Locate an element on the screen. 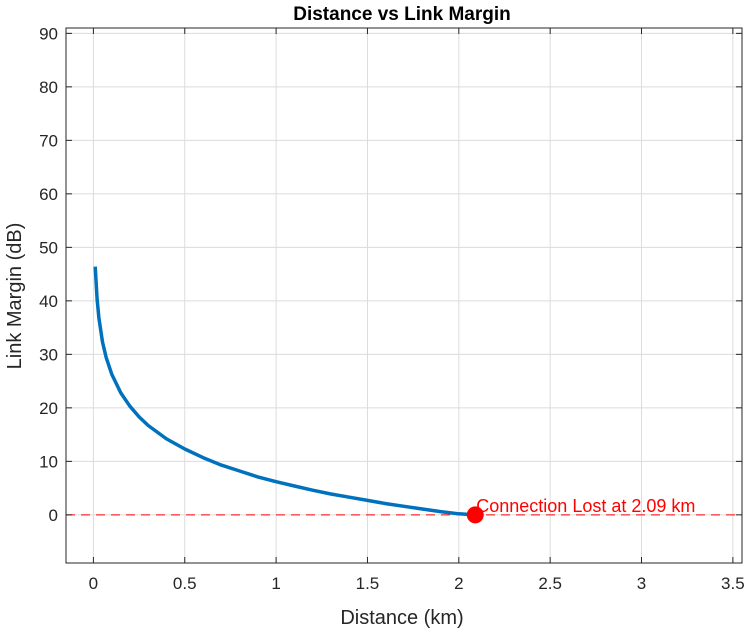 This screenshot has width=755, height=632. x-tick-label: 2.5 is located at coordinates (550, 583).